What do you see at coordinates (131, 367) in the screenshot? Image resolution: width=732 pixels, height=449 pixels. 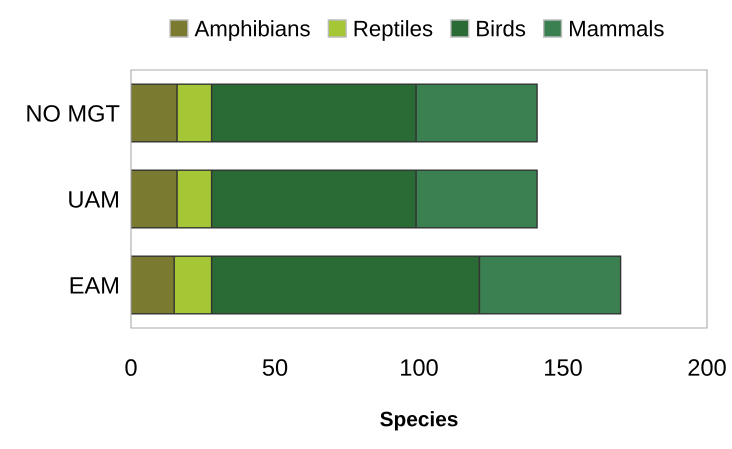 I see `x-tick-label: 0` at bounding box center [131, 367].